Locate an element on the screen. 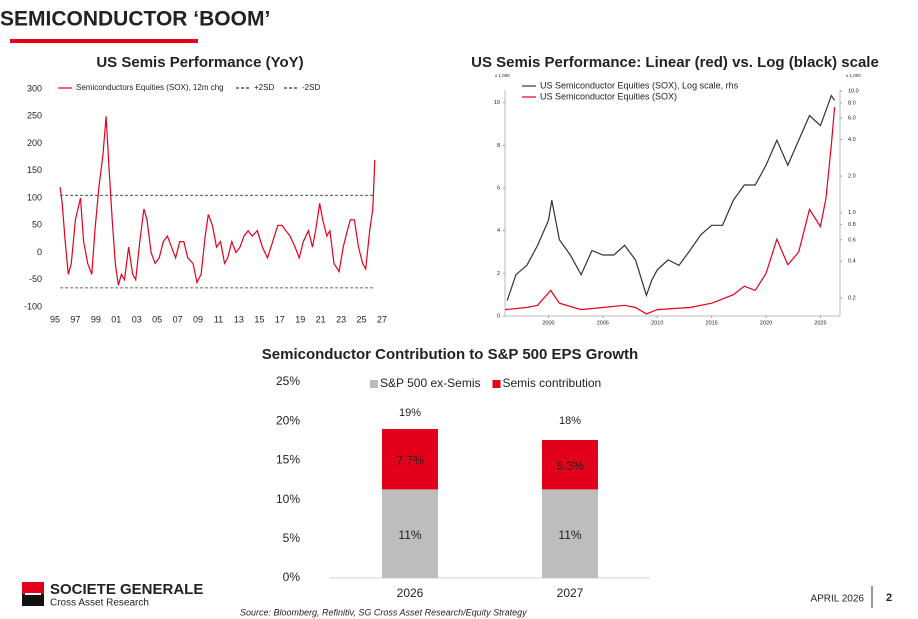 The image size is (918, 619). x-tick-label: 11 is located at coordinates (218, 319).